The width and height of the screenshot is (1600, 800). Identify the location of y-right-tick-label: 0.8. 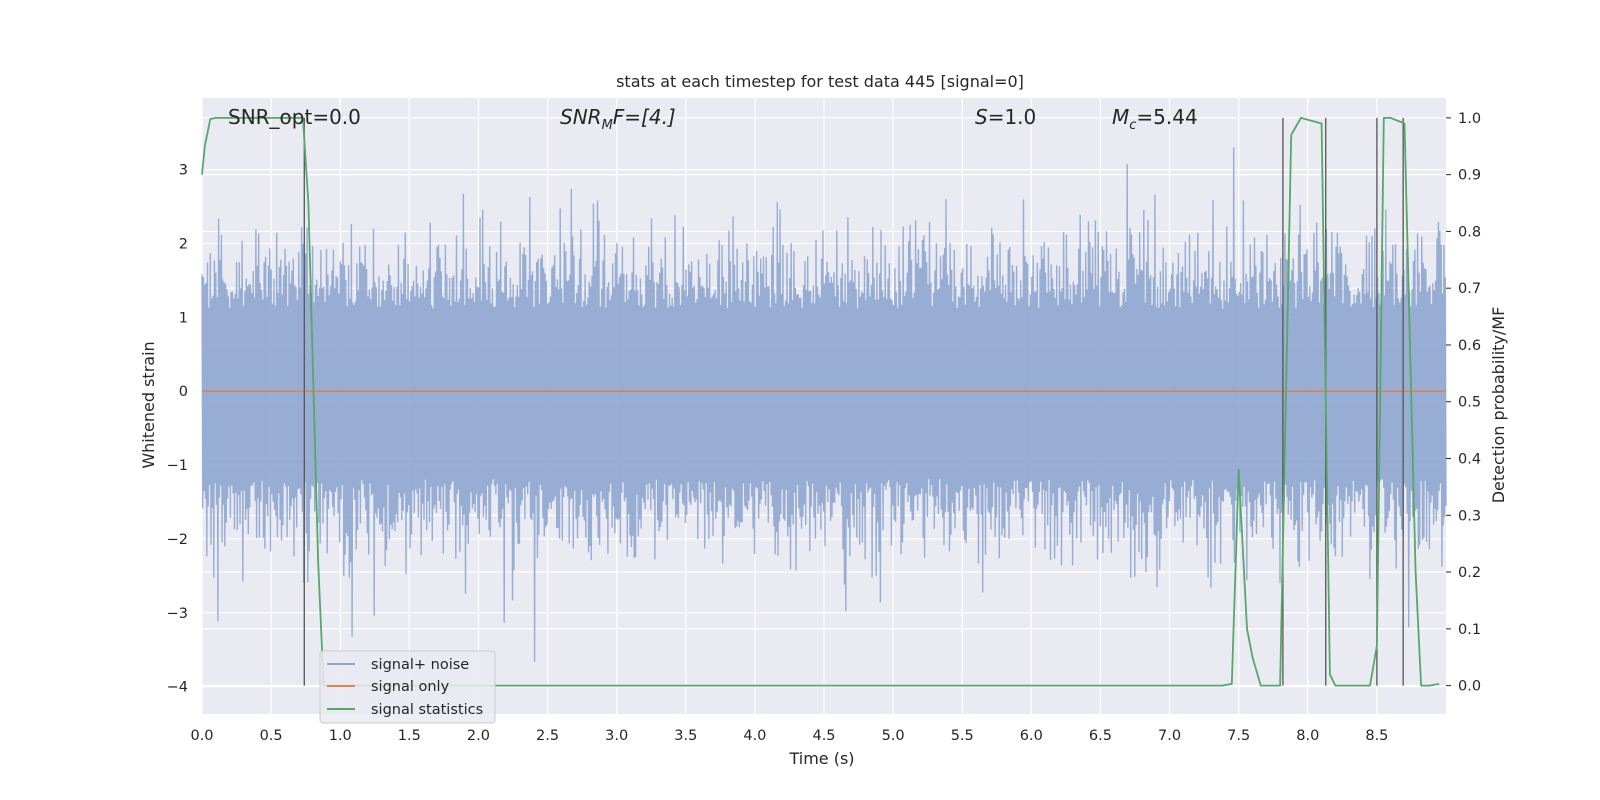
(1469, 232).